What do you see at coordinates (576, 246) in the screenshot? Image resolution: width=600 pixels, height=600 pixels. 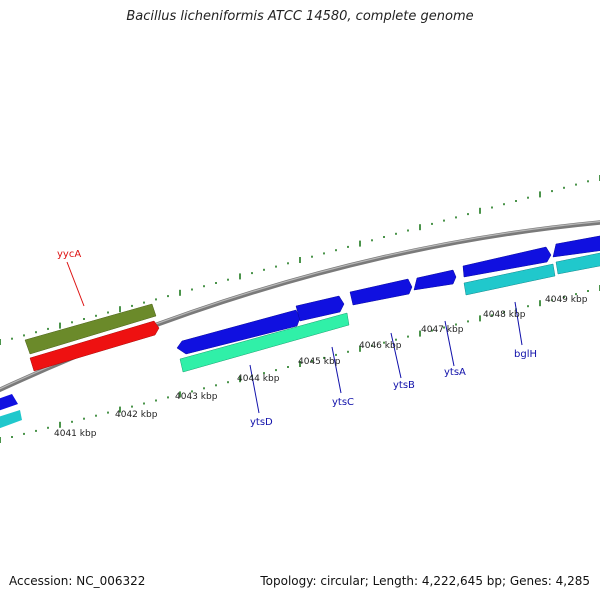 I see `gene-blue-c` at bounding box center [576, 246].